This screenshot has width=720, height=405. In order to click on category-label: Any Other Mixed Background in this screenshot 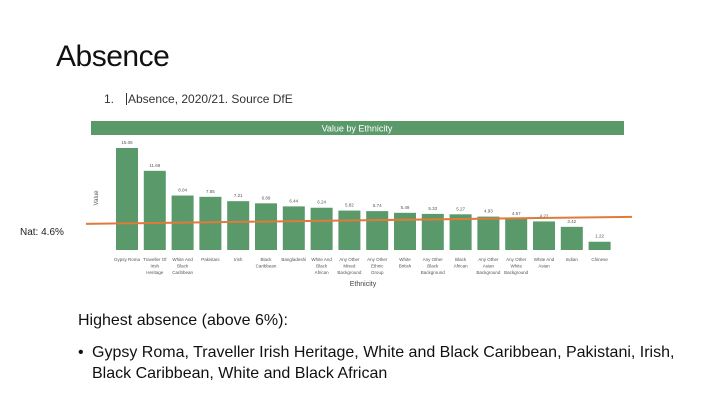, I will do `click(349, 266)`.